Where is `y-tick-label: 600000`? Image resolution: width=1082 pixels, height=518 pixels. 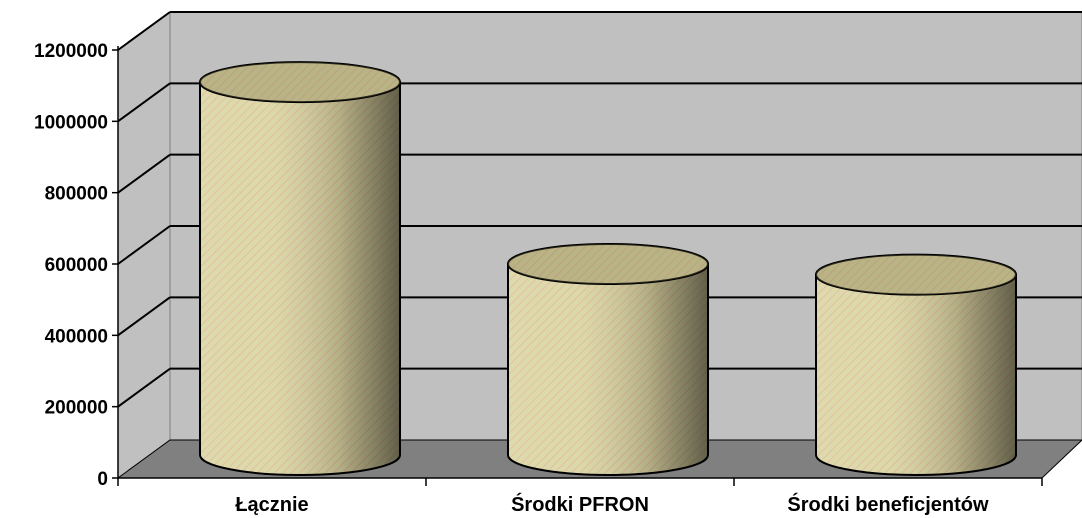
y-tick-label: 600000 is located at coordinates (76, 265).